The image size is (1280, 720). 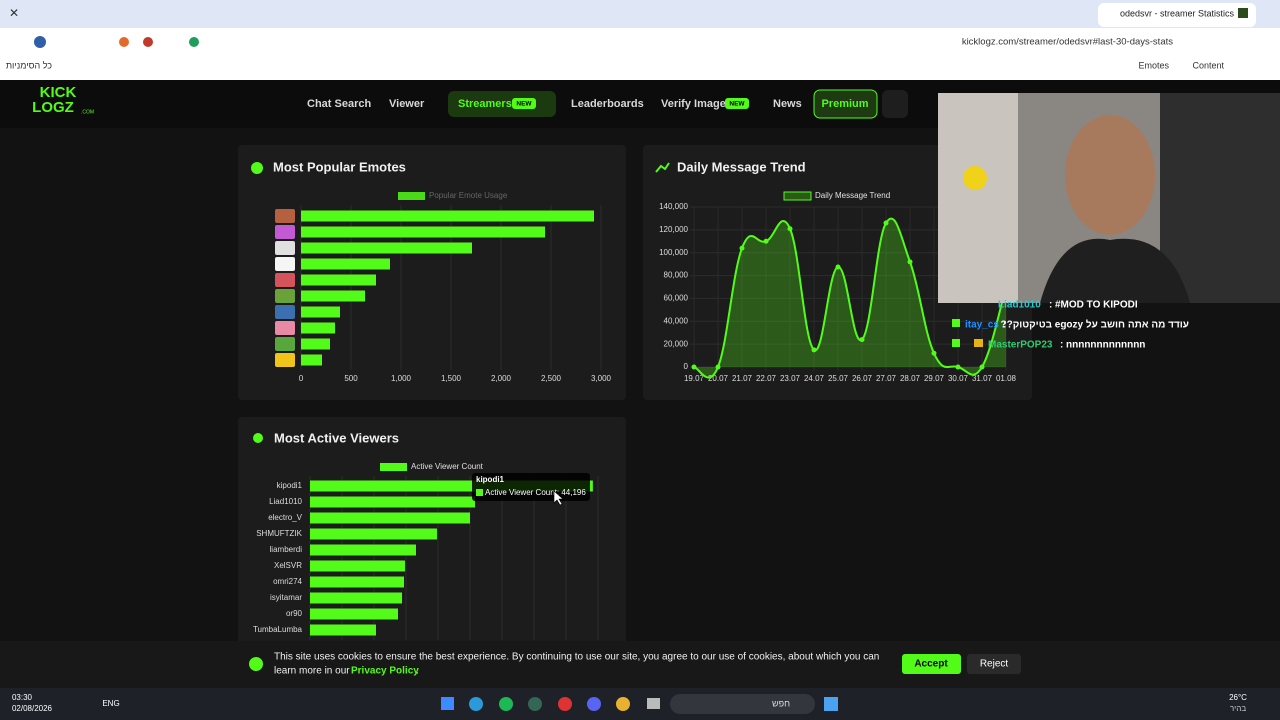 I want to click on x-tick-label: 31.07, so click(x=982, y=378).